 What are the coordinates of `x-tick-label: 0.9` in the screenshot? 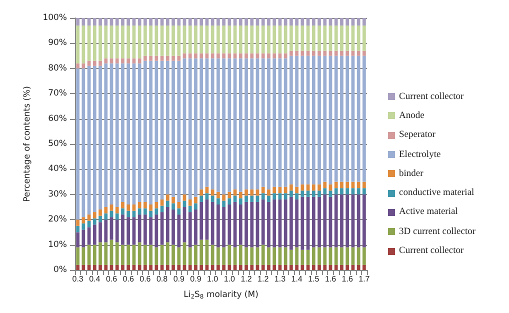 It's located at (179, 279).